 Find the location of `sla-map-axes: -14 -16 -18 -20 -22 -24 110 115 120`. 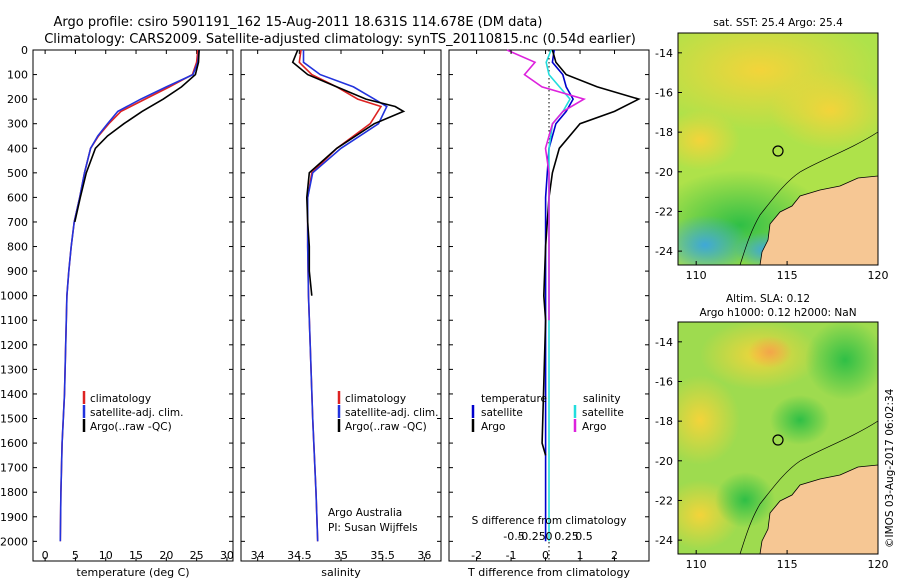

sla-map-axes: -14 -16 -18 -20 -22 -24 110 115 120 is located at coordinates (771, 453).